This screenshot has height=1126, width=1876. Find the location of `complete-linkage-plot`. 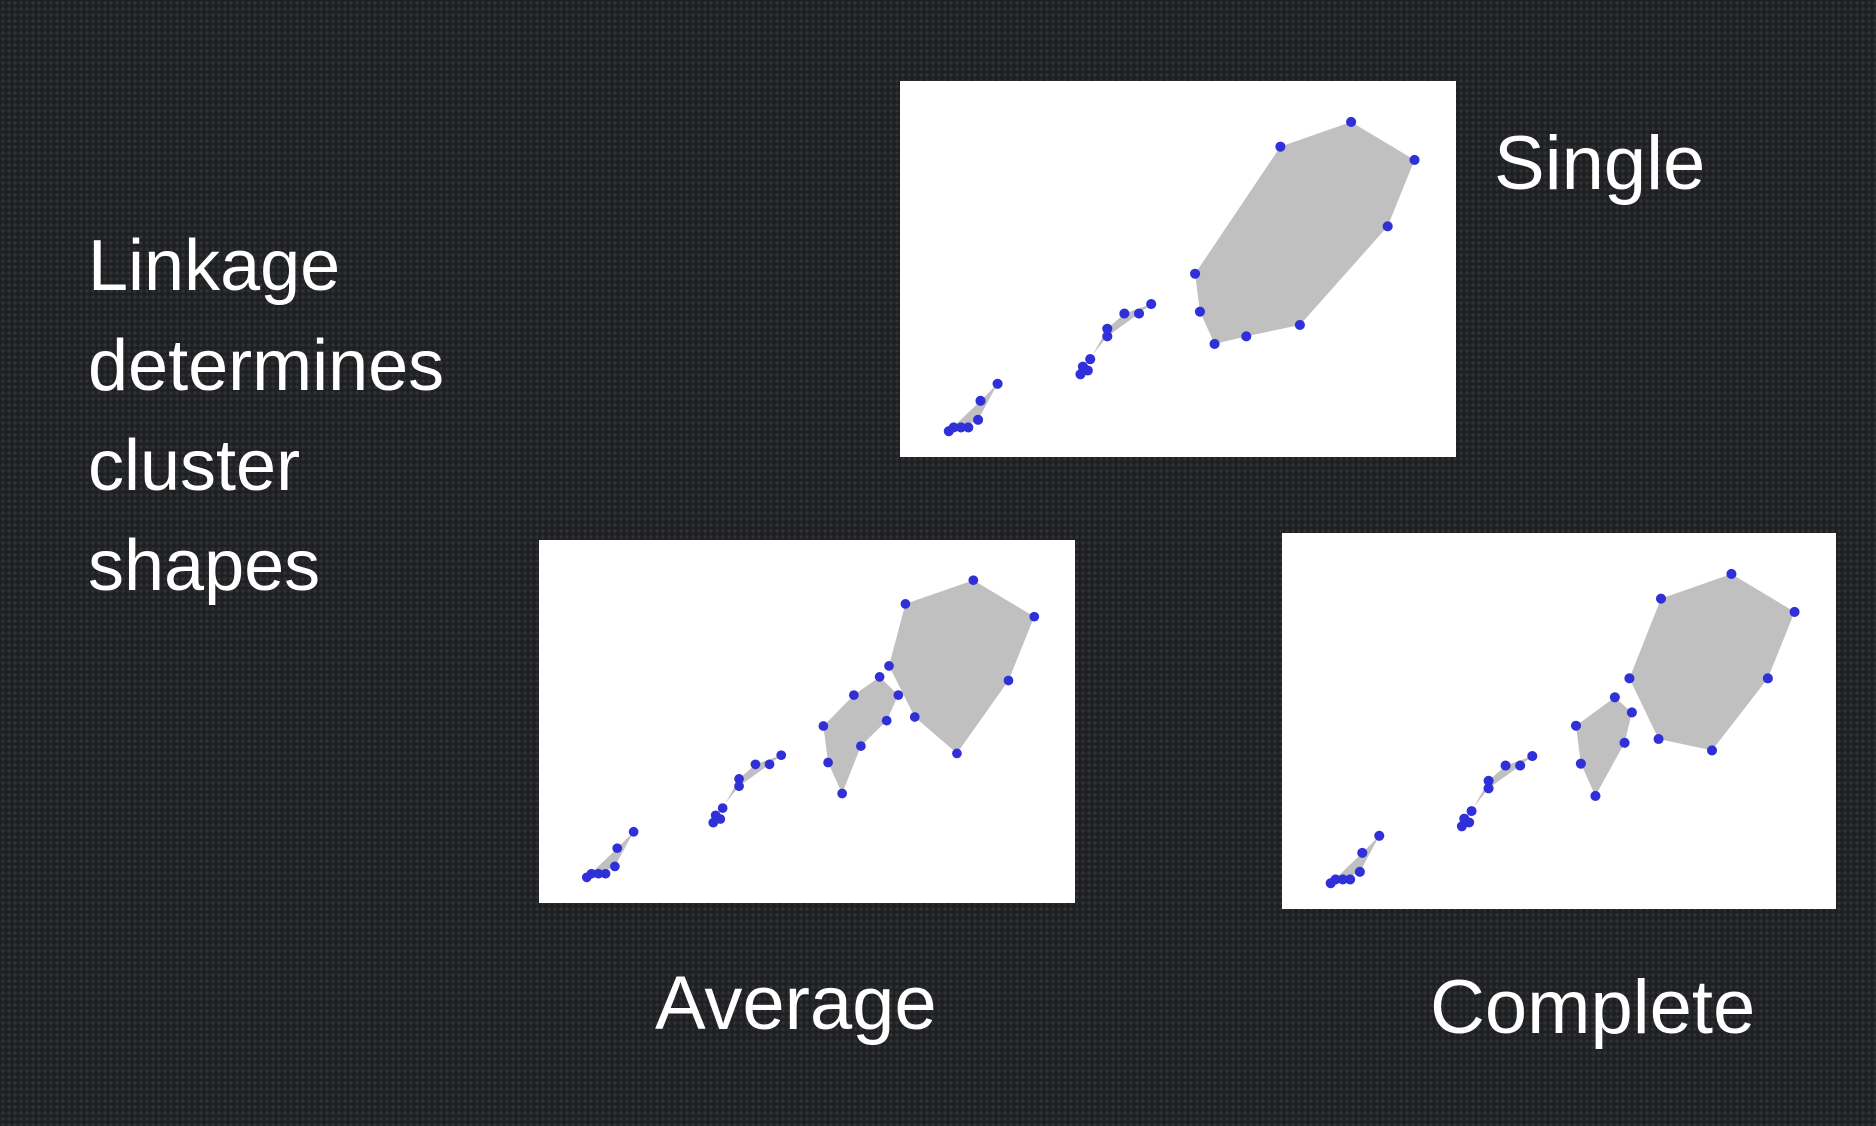

complete-linkage-plot is located at coordinates (1559, 721).